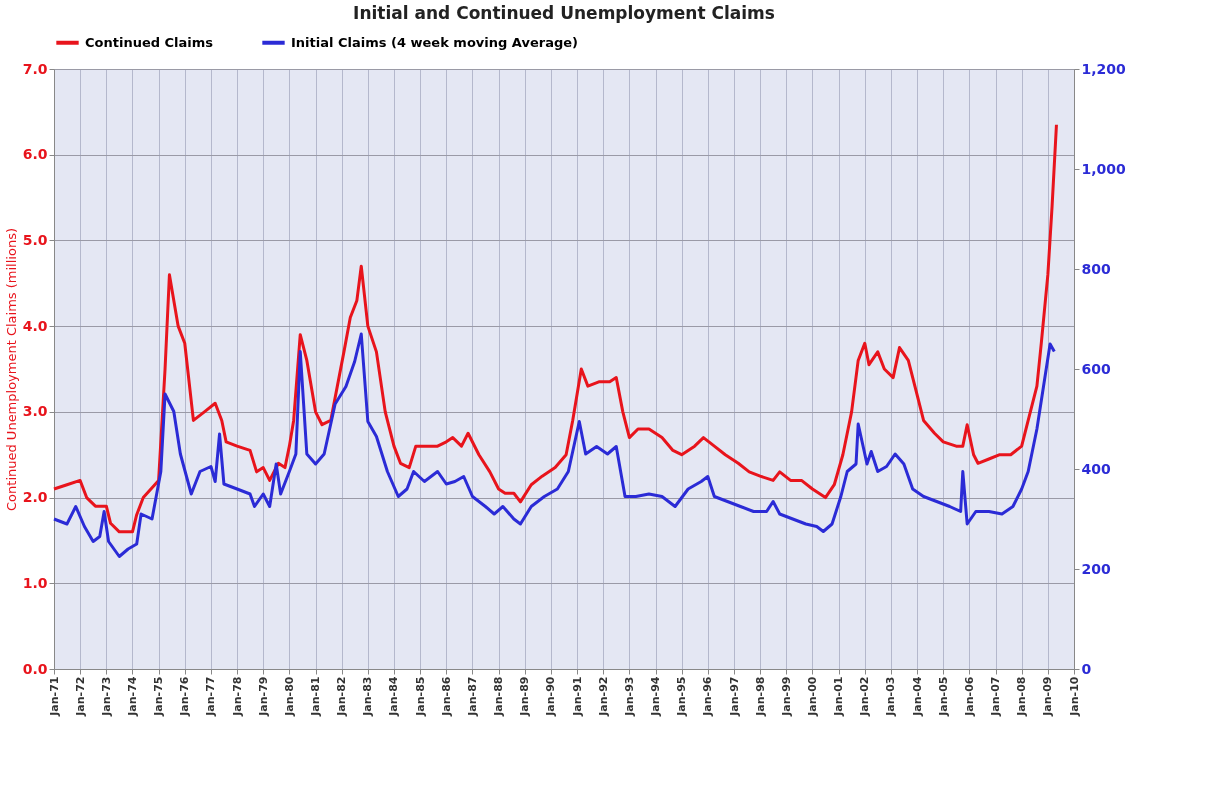  I want to click on x-tick-label: Jan-83, so click(368, 696).